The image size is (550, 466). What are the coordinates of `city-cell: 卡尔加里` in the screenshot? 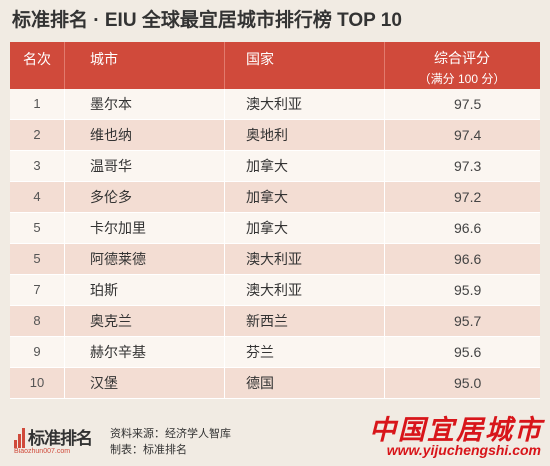 It's located at (118, 228).